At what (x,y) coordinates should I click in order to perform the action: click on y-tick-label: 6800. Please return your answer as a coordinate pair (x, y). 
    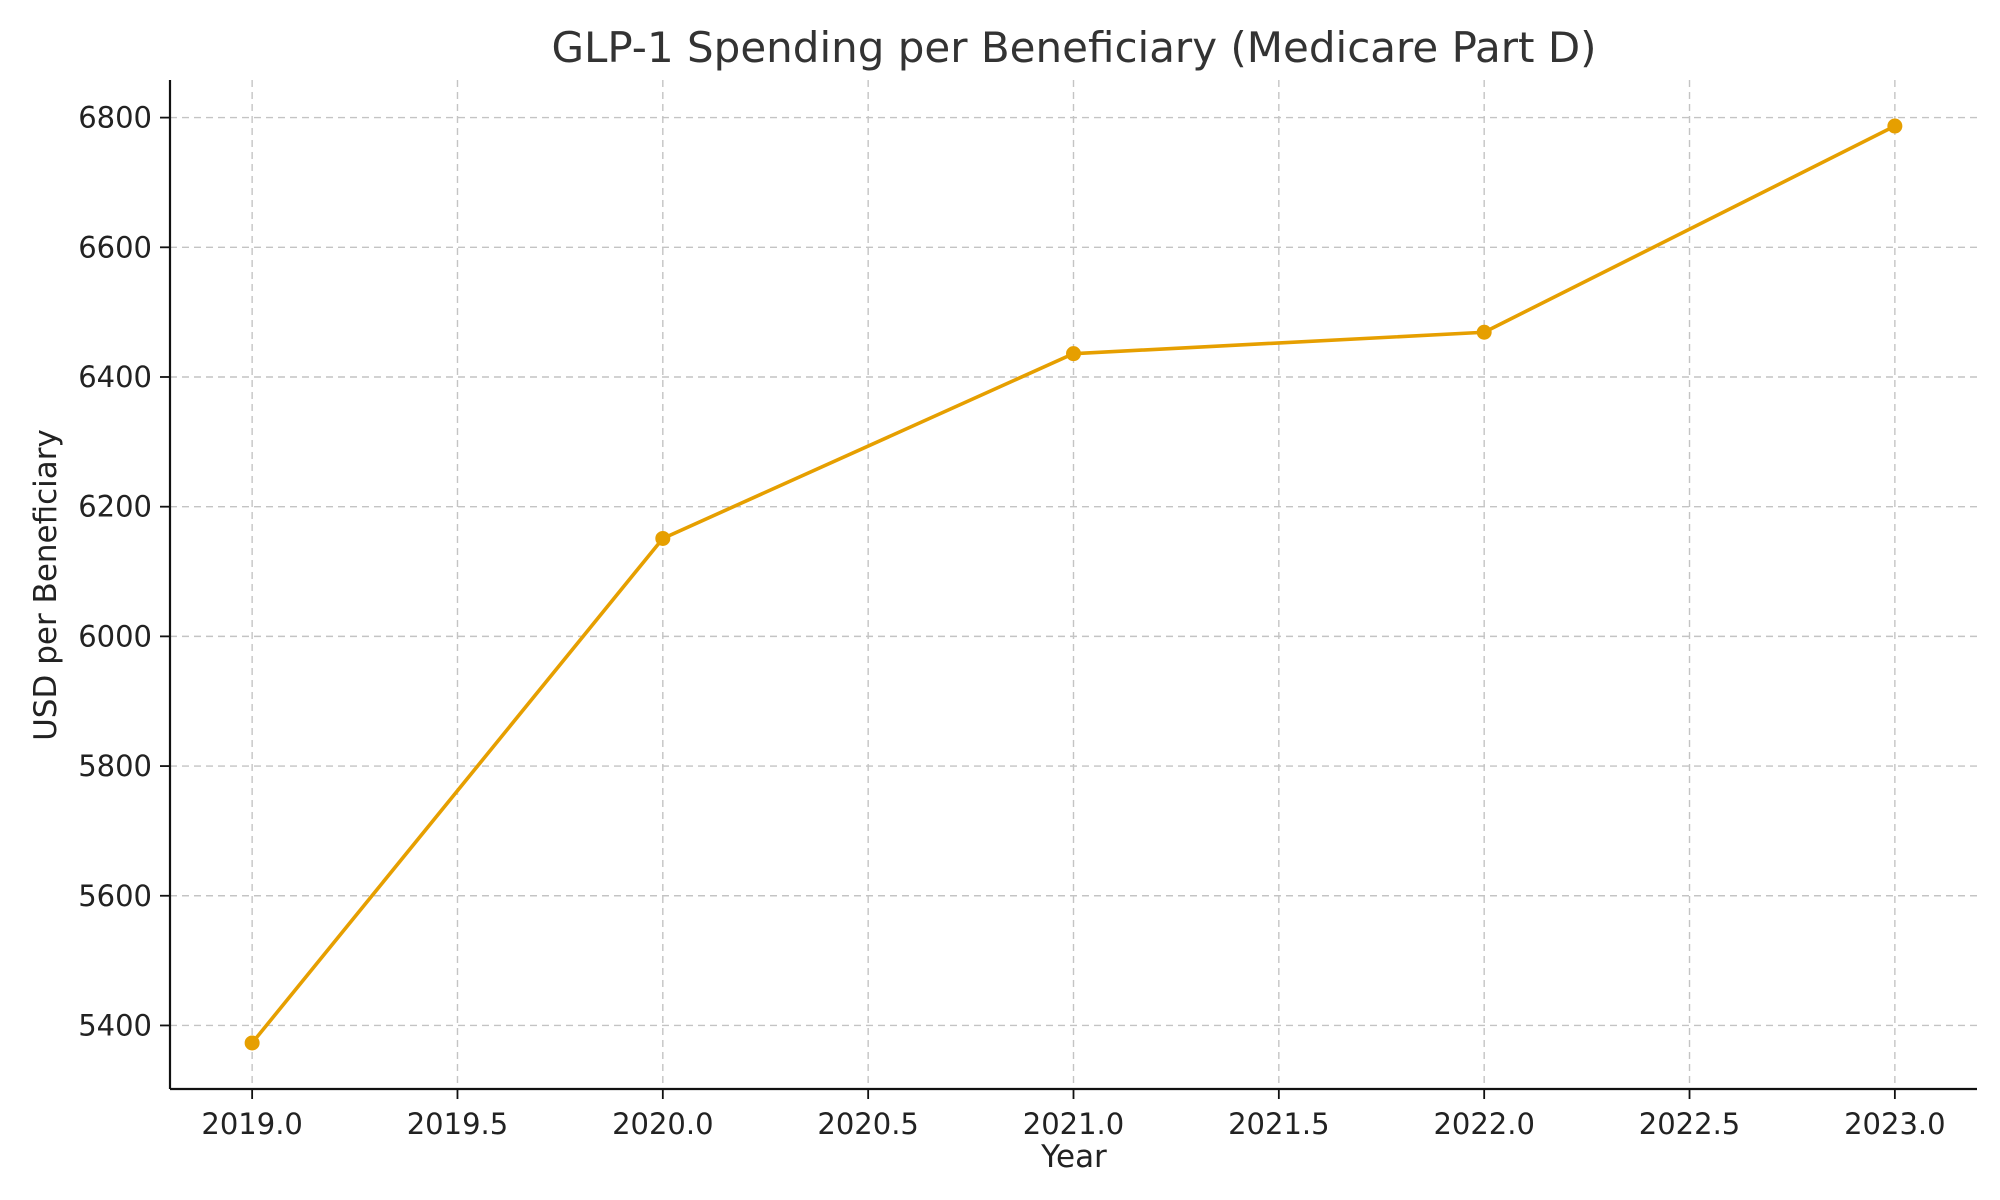
    Looking at the image, I should click on (115, 118).